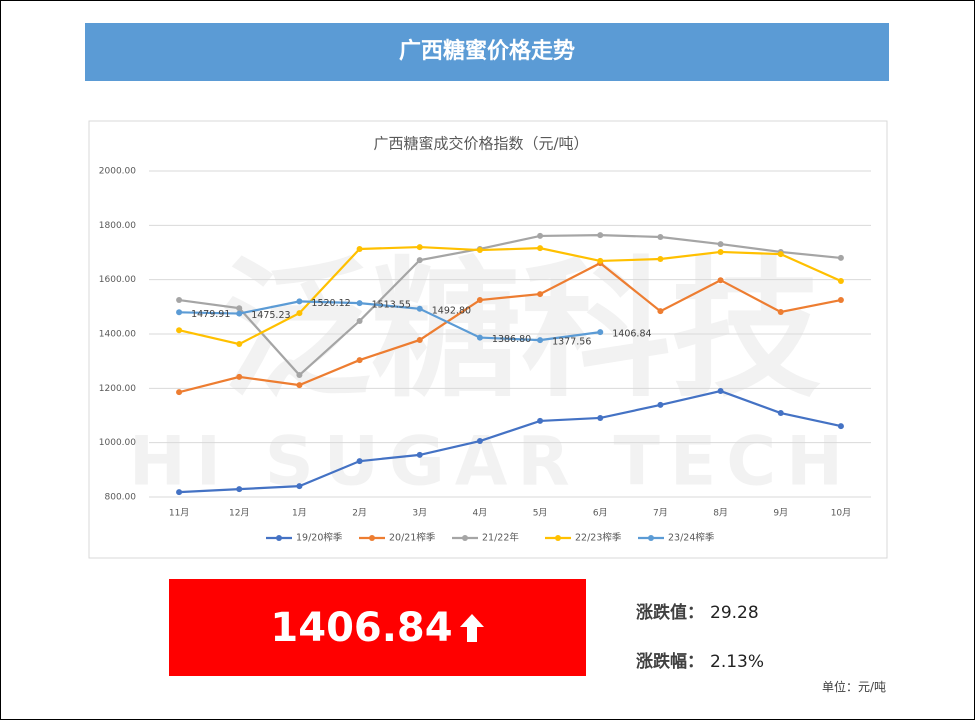  What do you see at coordinates (299, 513) in the screenshot?
I see `x-tick-label: 1月` at bounding box center [299, 513].